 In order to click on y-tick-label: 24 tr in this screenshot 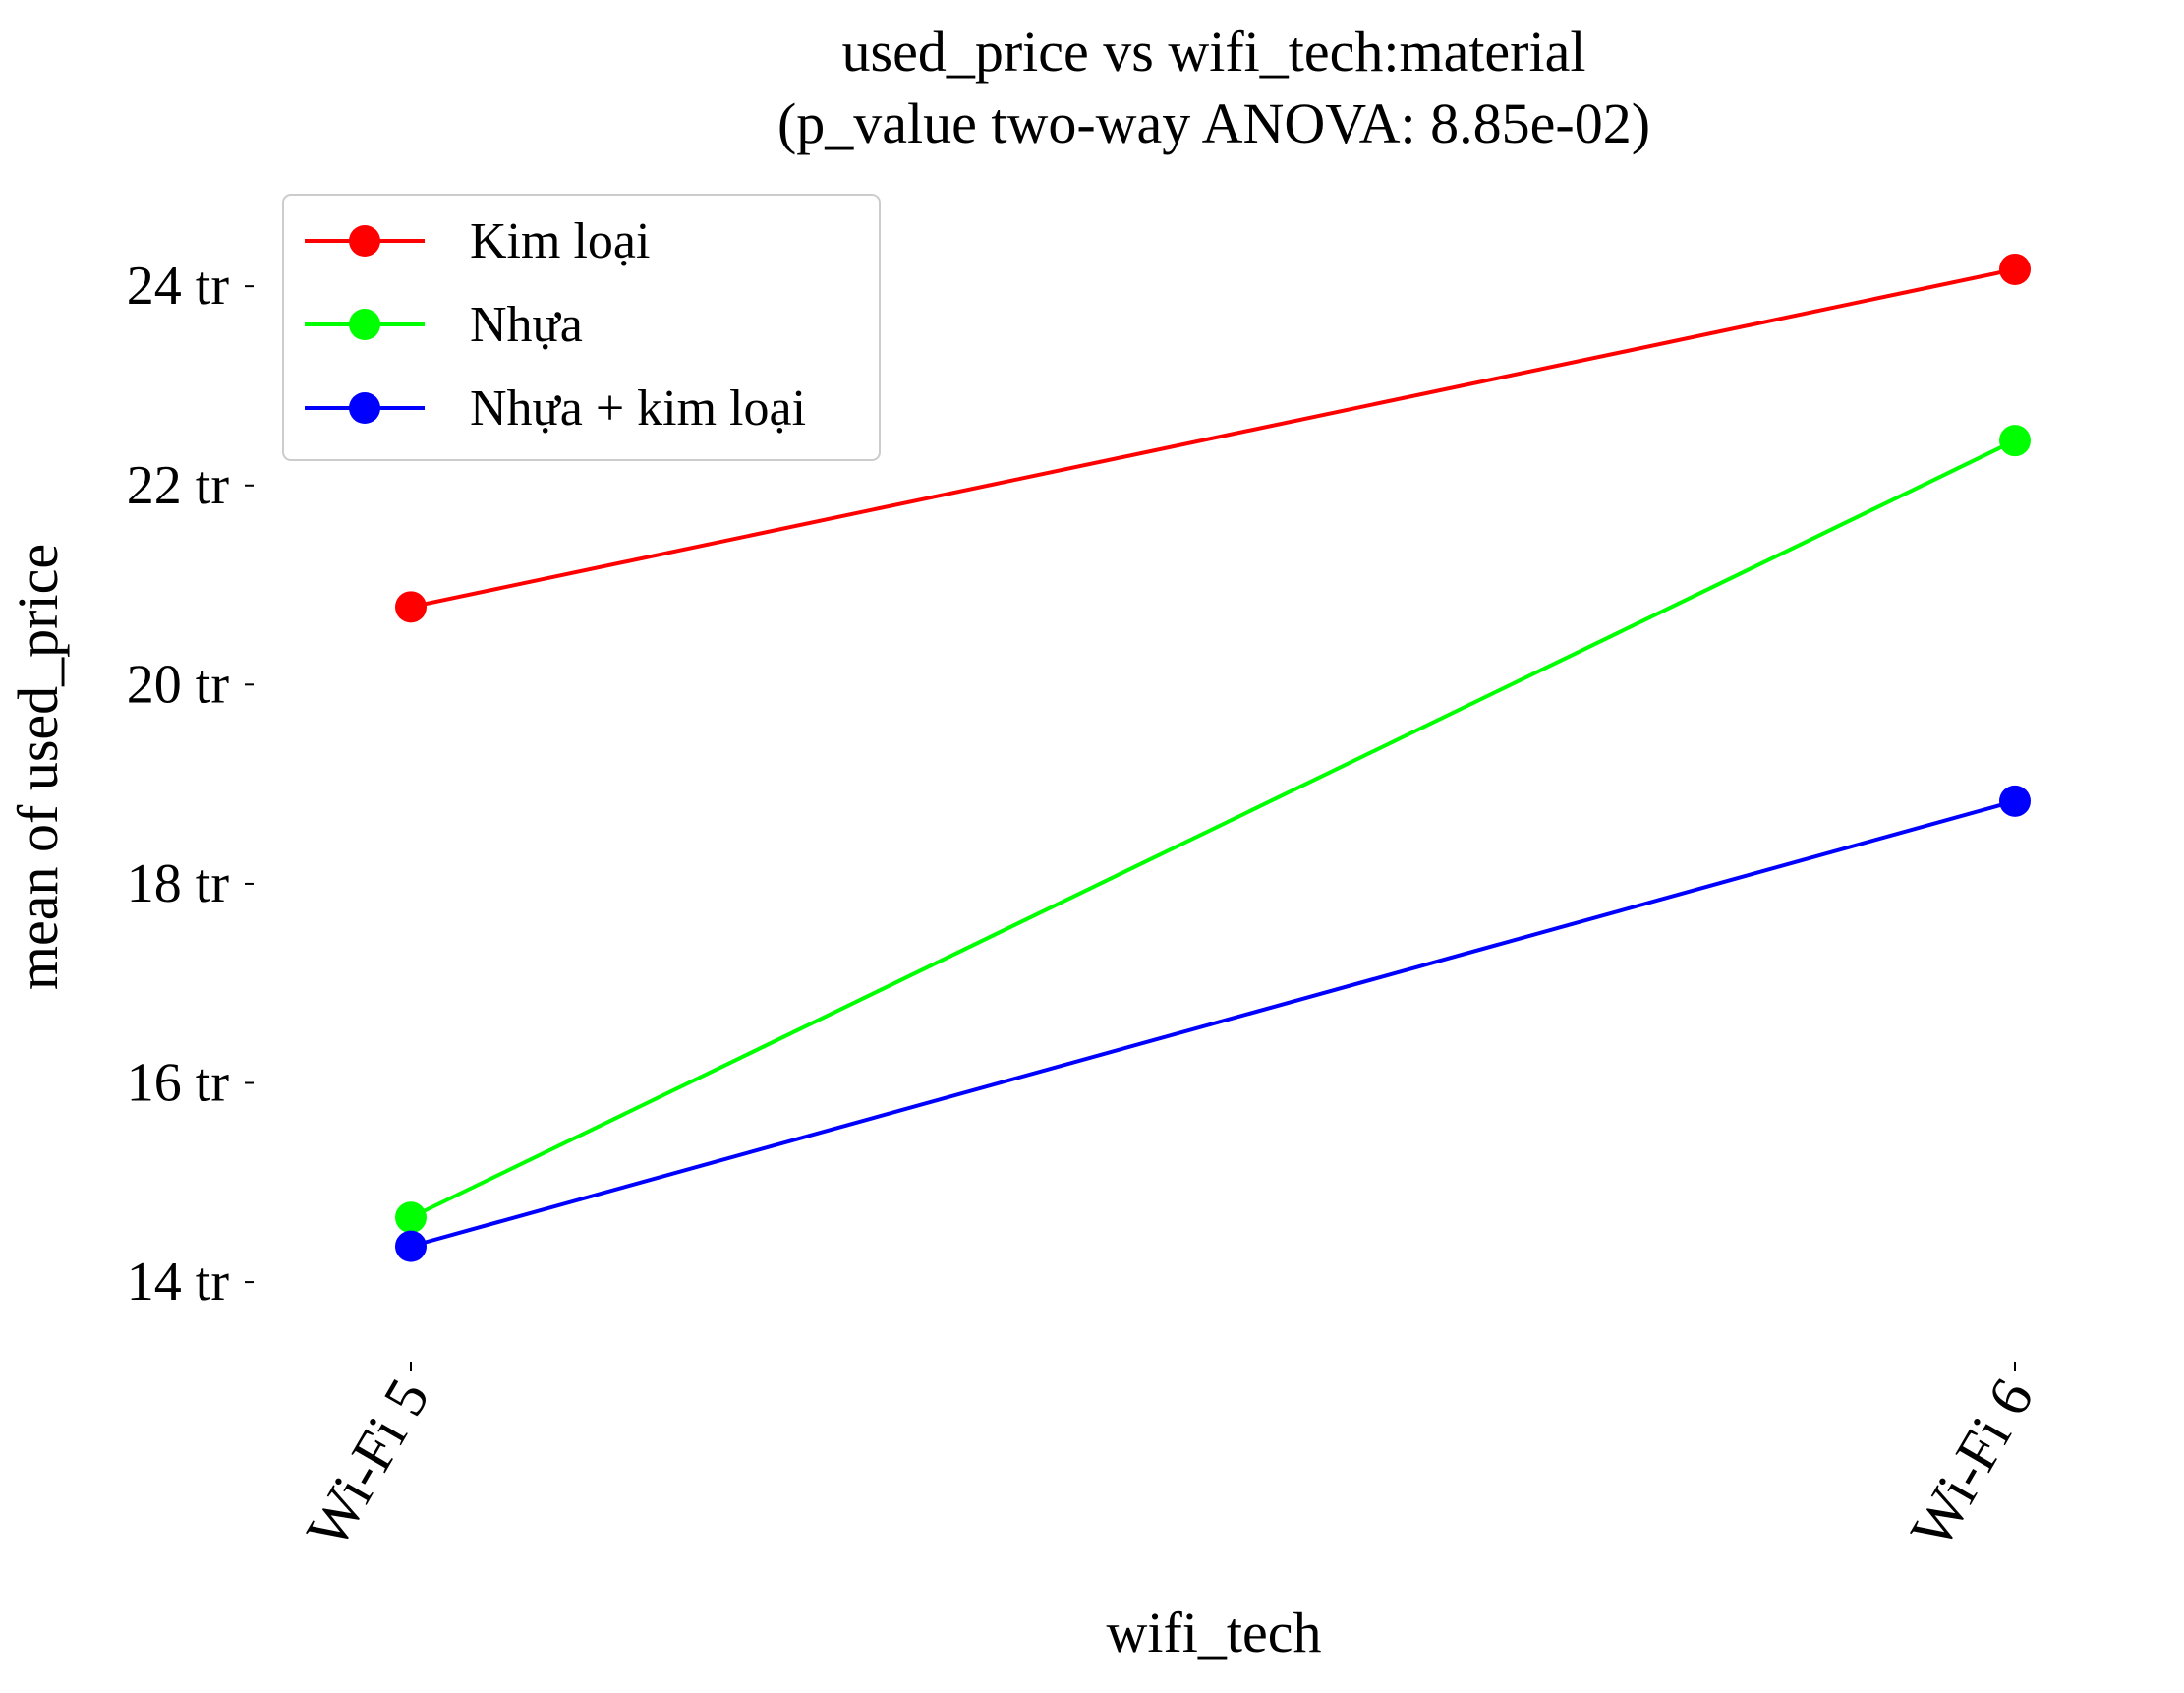, I will do `click(178, 286)`.